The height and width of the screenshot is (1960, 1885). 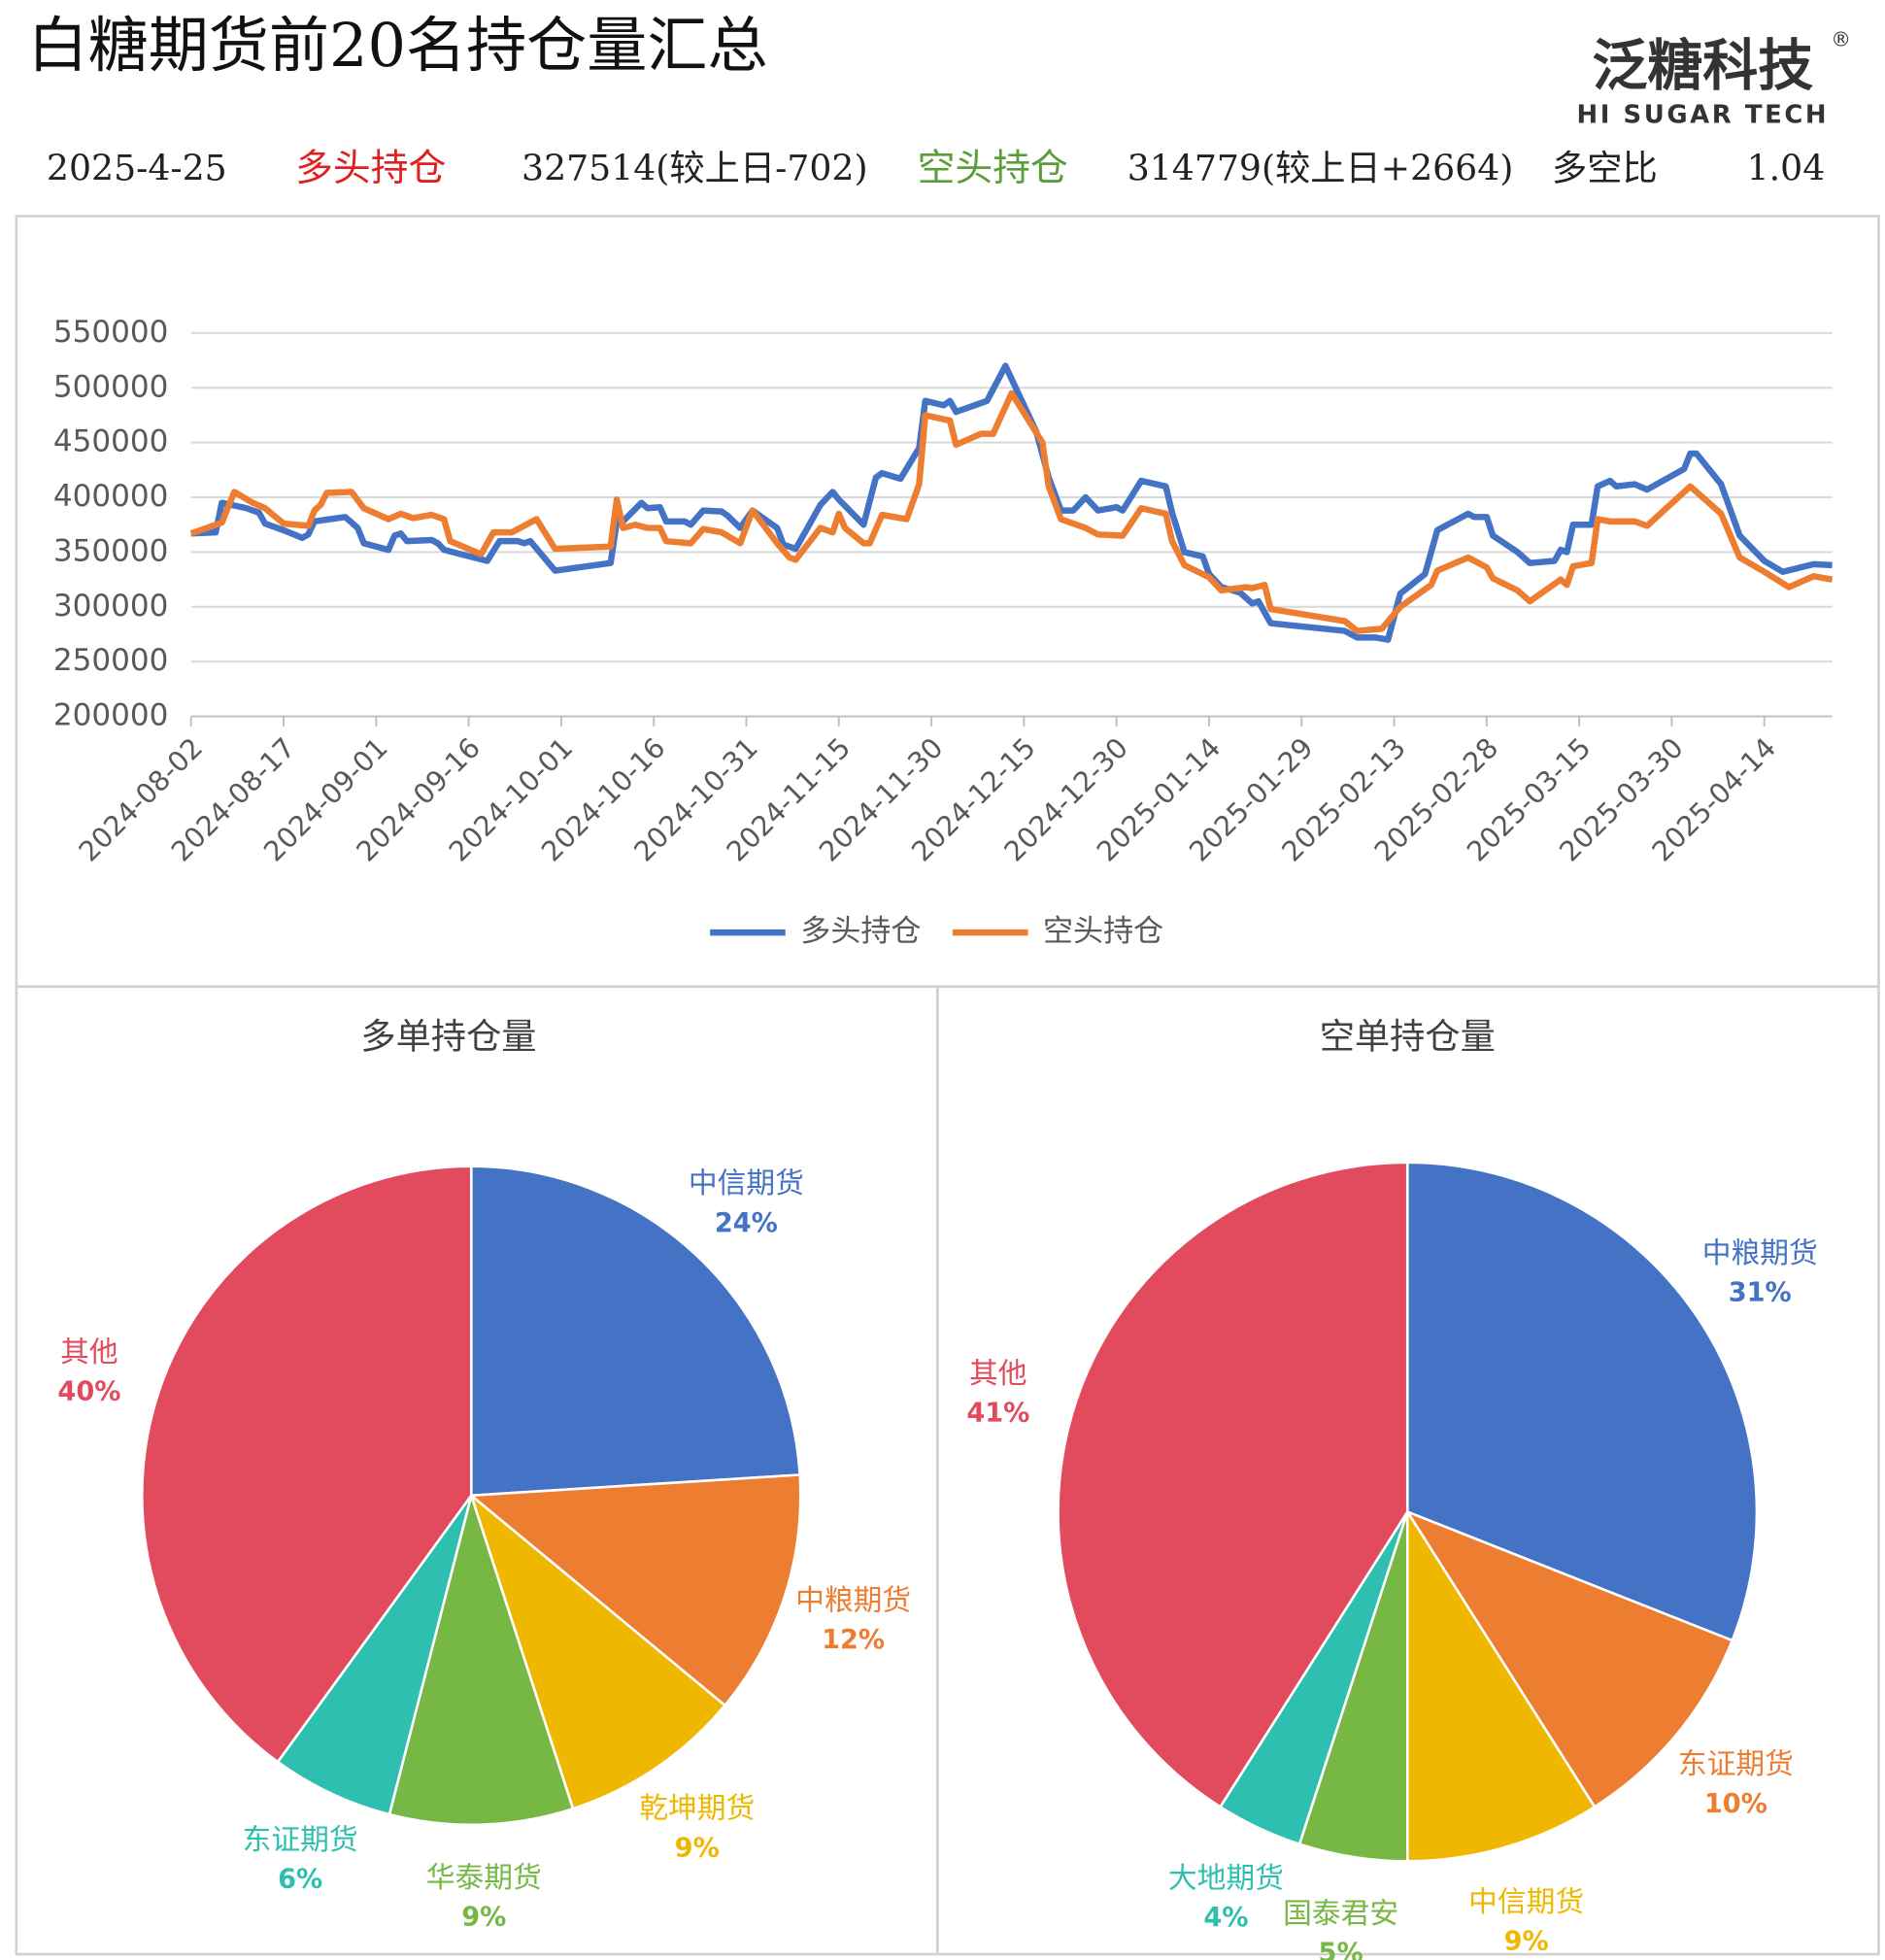 I want to click on slice-value-label: 4%, so click(x=1225, y=1918).